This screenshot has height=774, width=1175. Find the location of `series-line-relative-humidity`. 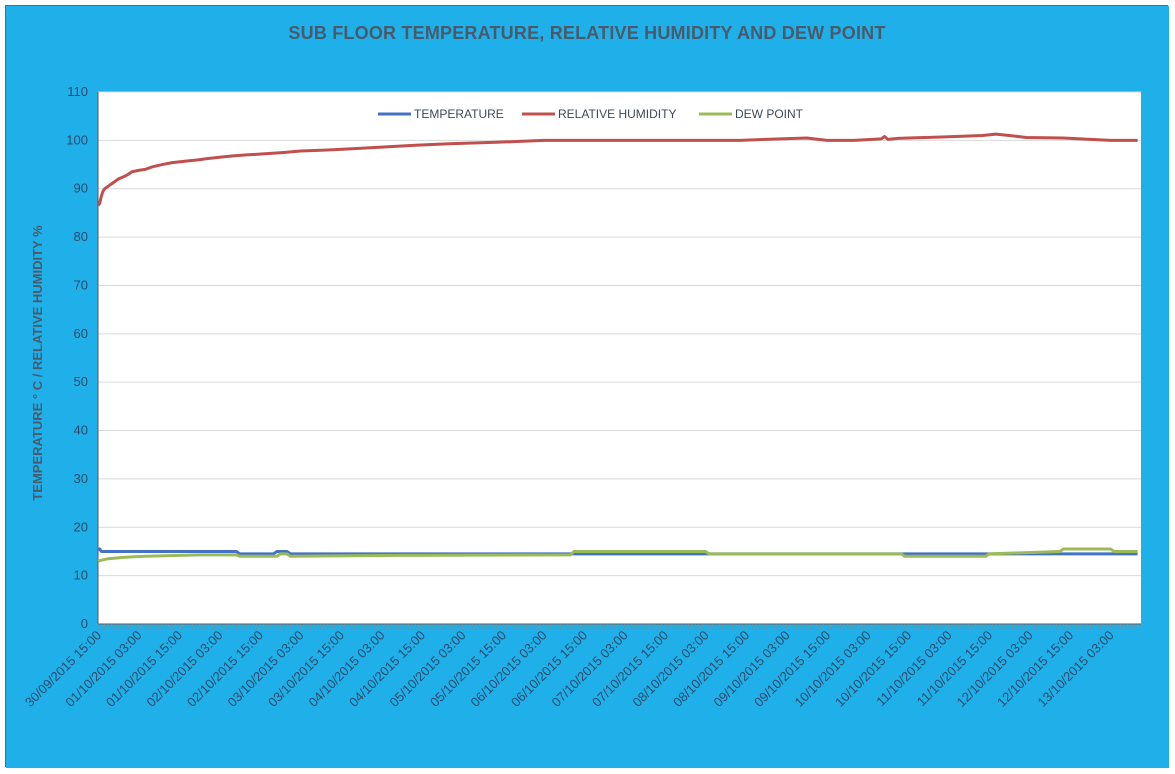

series-line-relative-humidity is located at coordinates (617, 169).